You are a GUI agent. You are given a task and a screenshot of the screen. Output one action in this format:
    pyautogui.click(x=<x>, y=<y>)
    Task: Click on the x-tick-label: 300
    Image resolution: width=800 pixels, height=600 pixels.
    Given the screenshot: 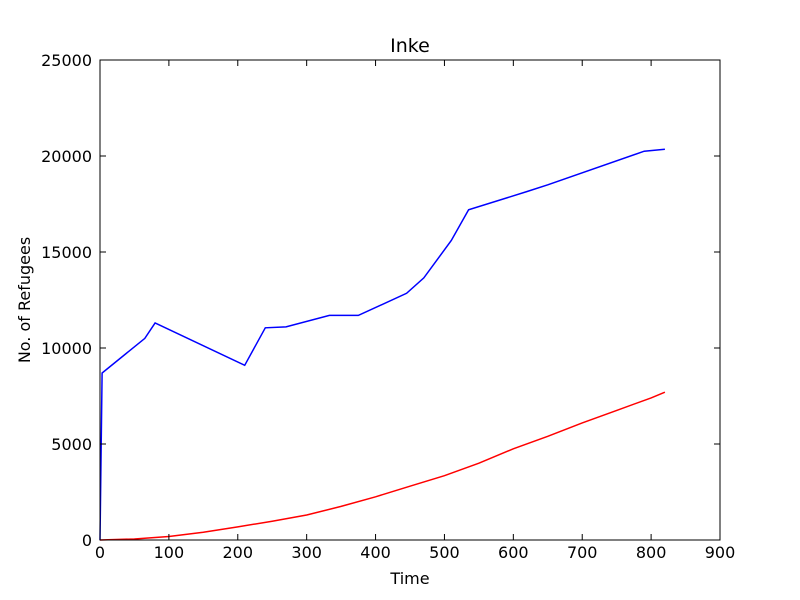 What is the action you would take?
    pyautogui.click(x=306, y=552)
    